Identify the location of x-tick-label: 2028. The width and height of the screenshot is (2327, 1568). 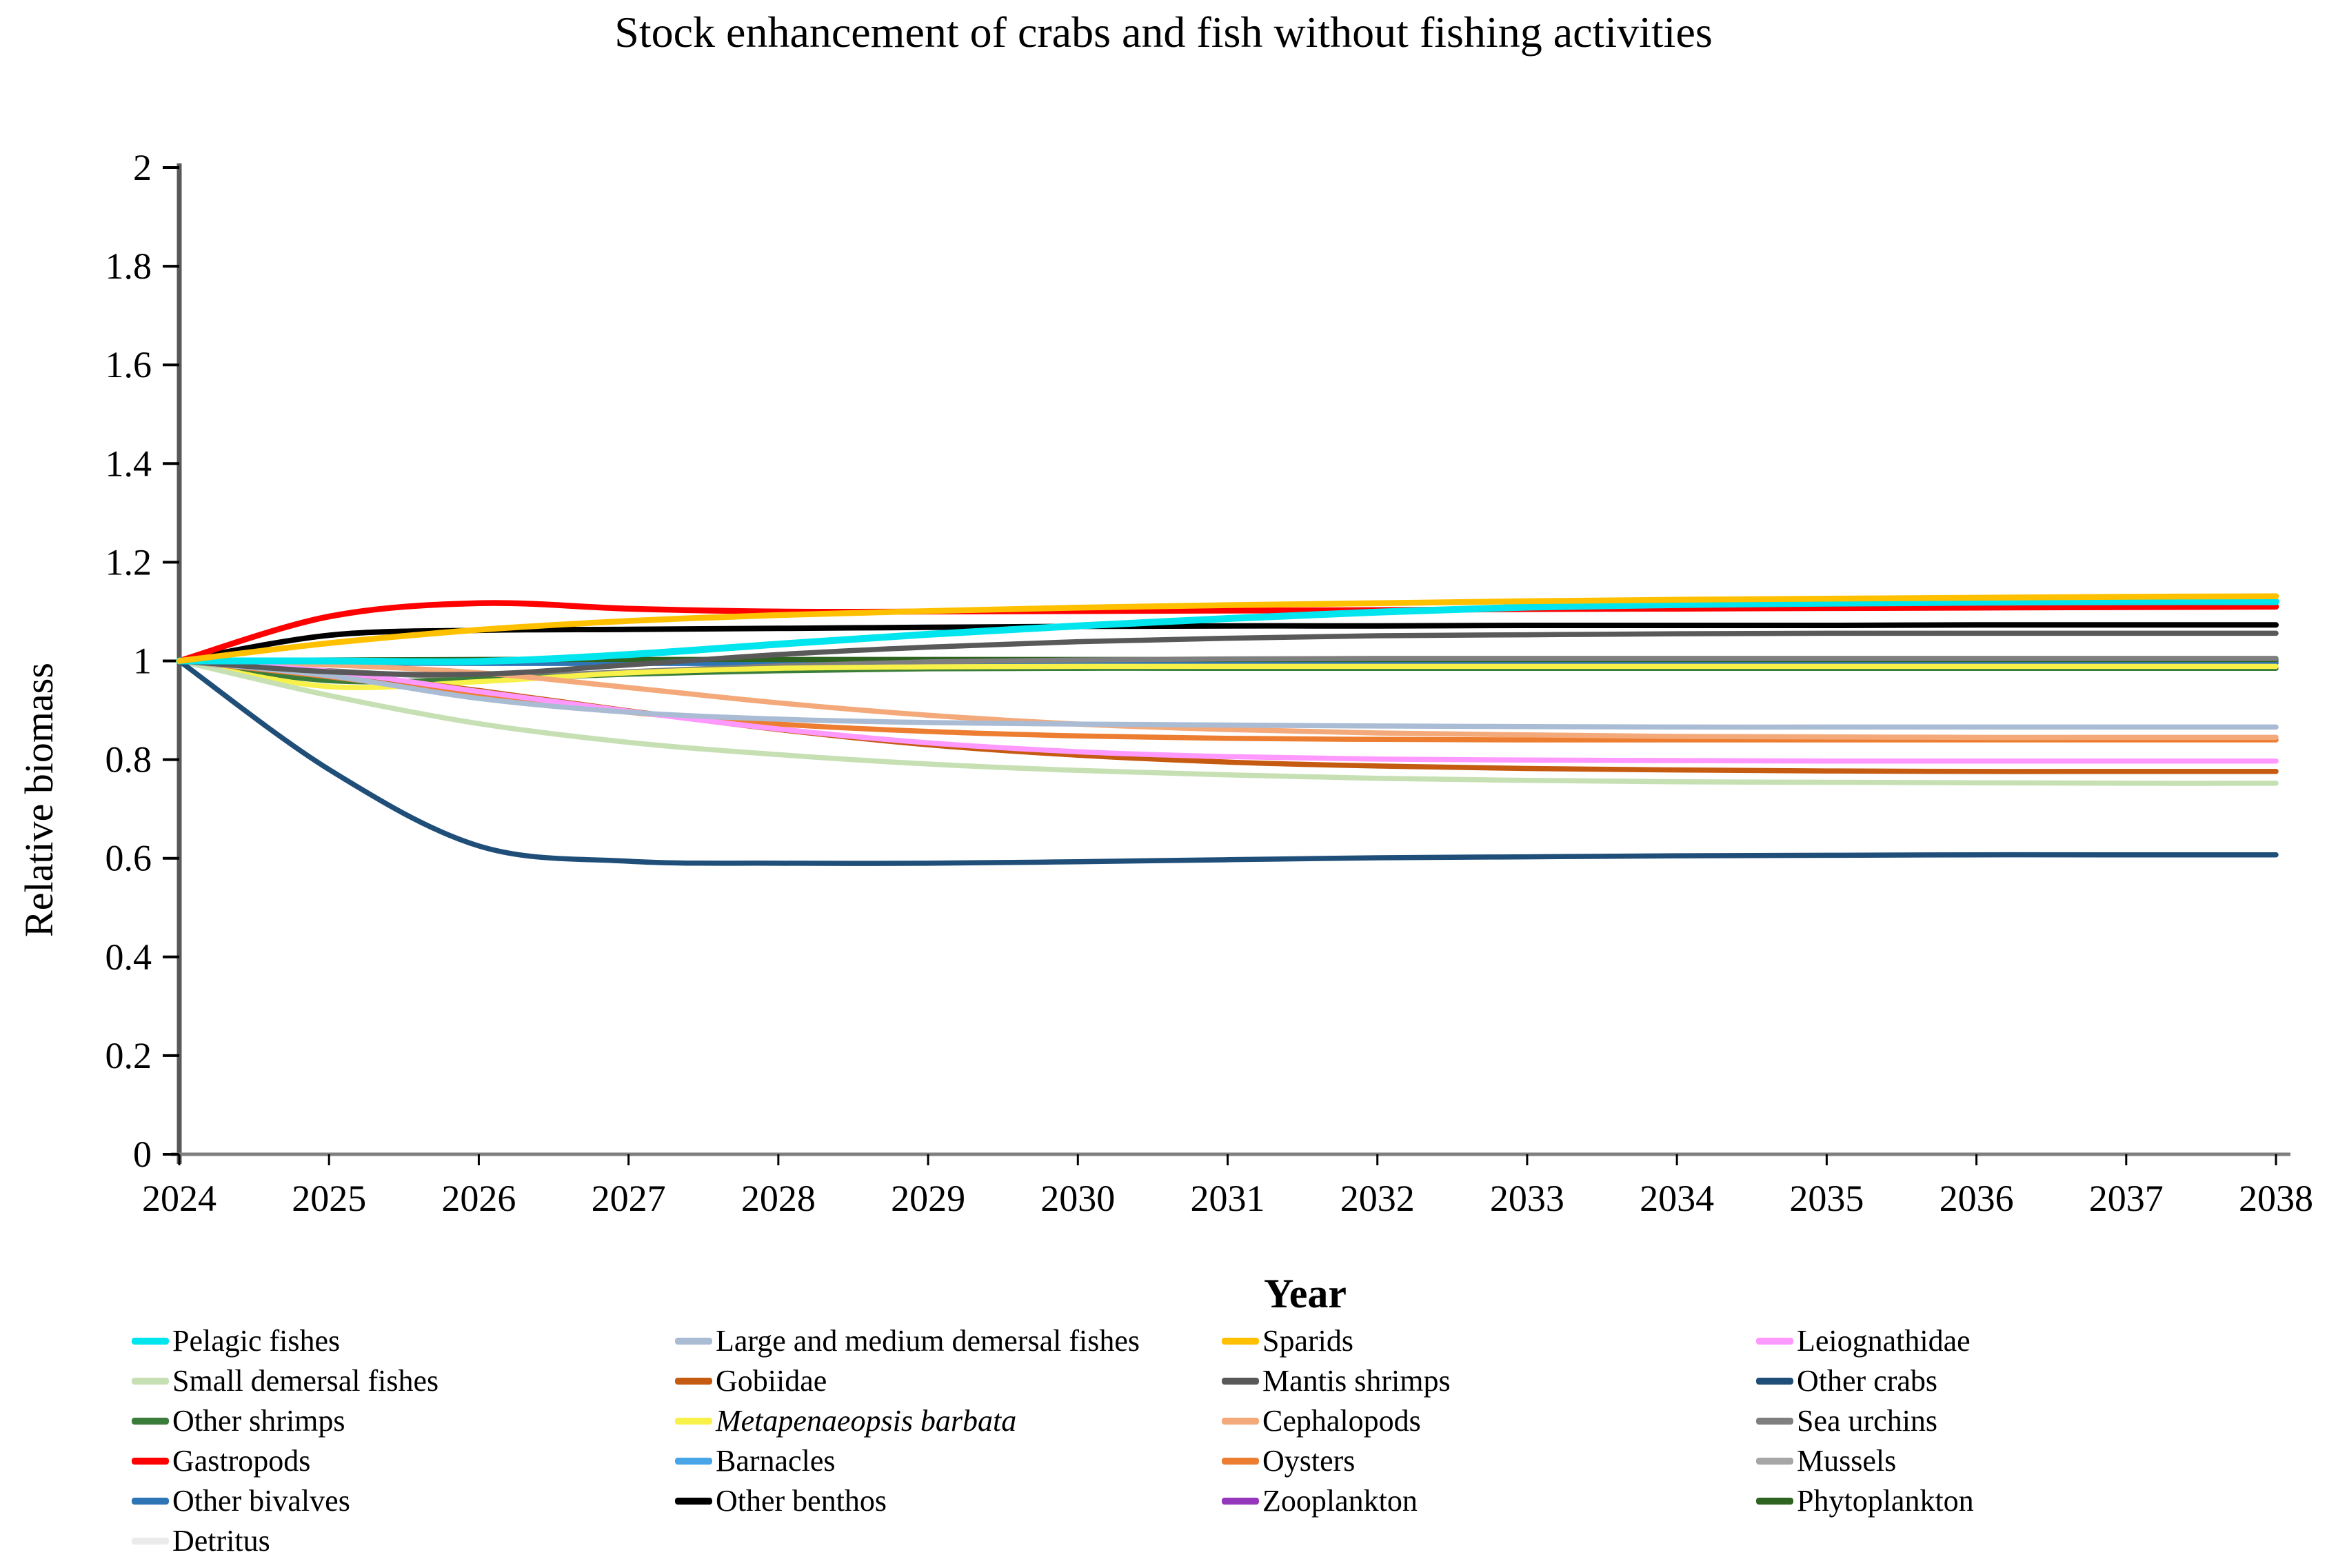
(778, 1198).